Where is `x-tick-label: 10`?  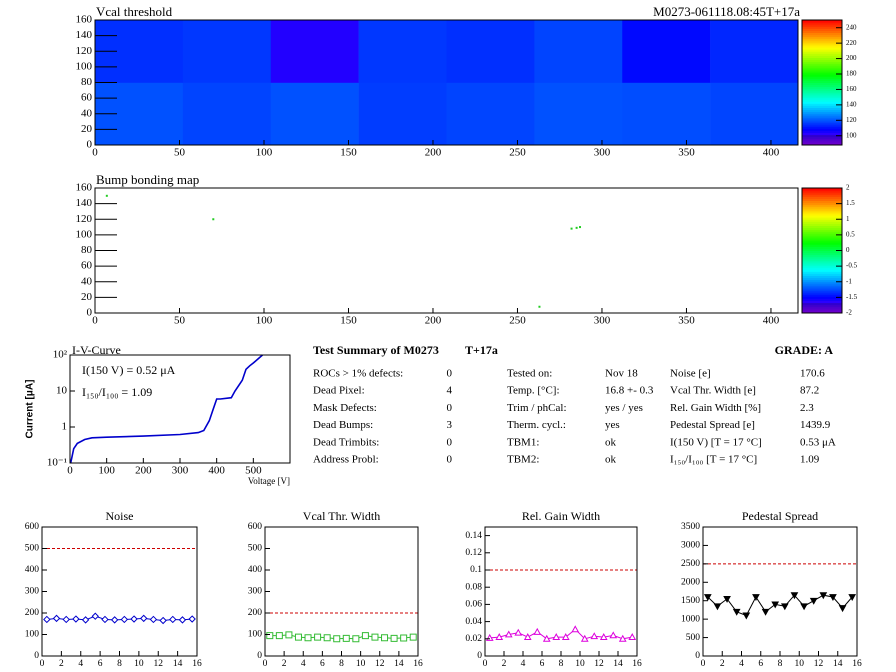 x-tick-label: 10 is located at coordinates (361, 664).